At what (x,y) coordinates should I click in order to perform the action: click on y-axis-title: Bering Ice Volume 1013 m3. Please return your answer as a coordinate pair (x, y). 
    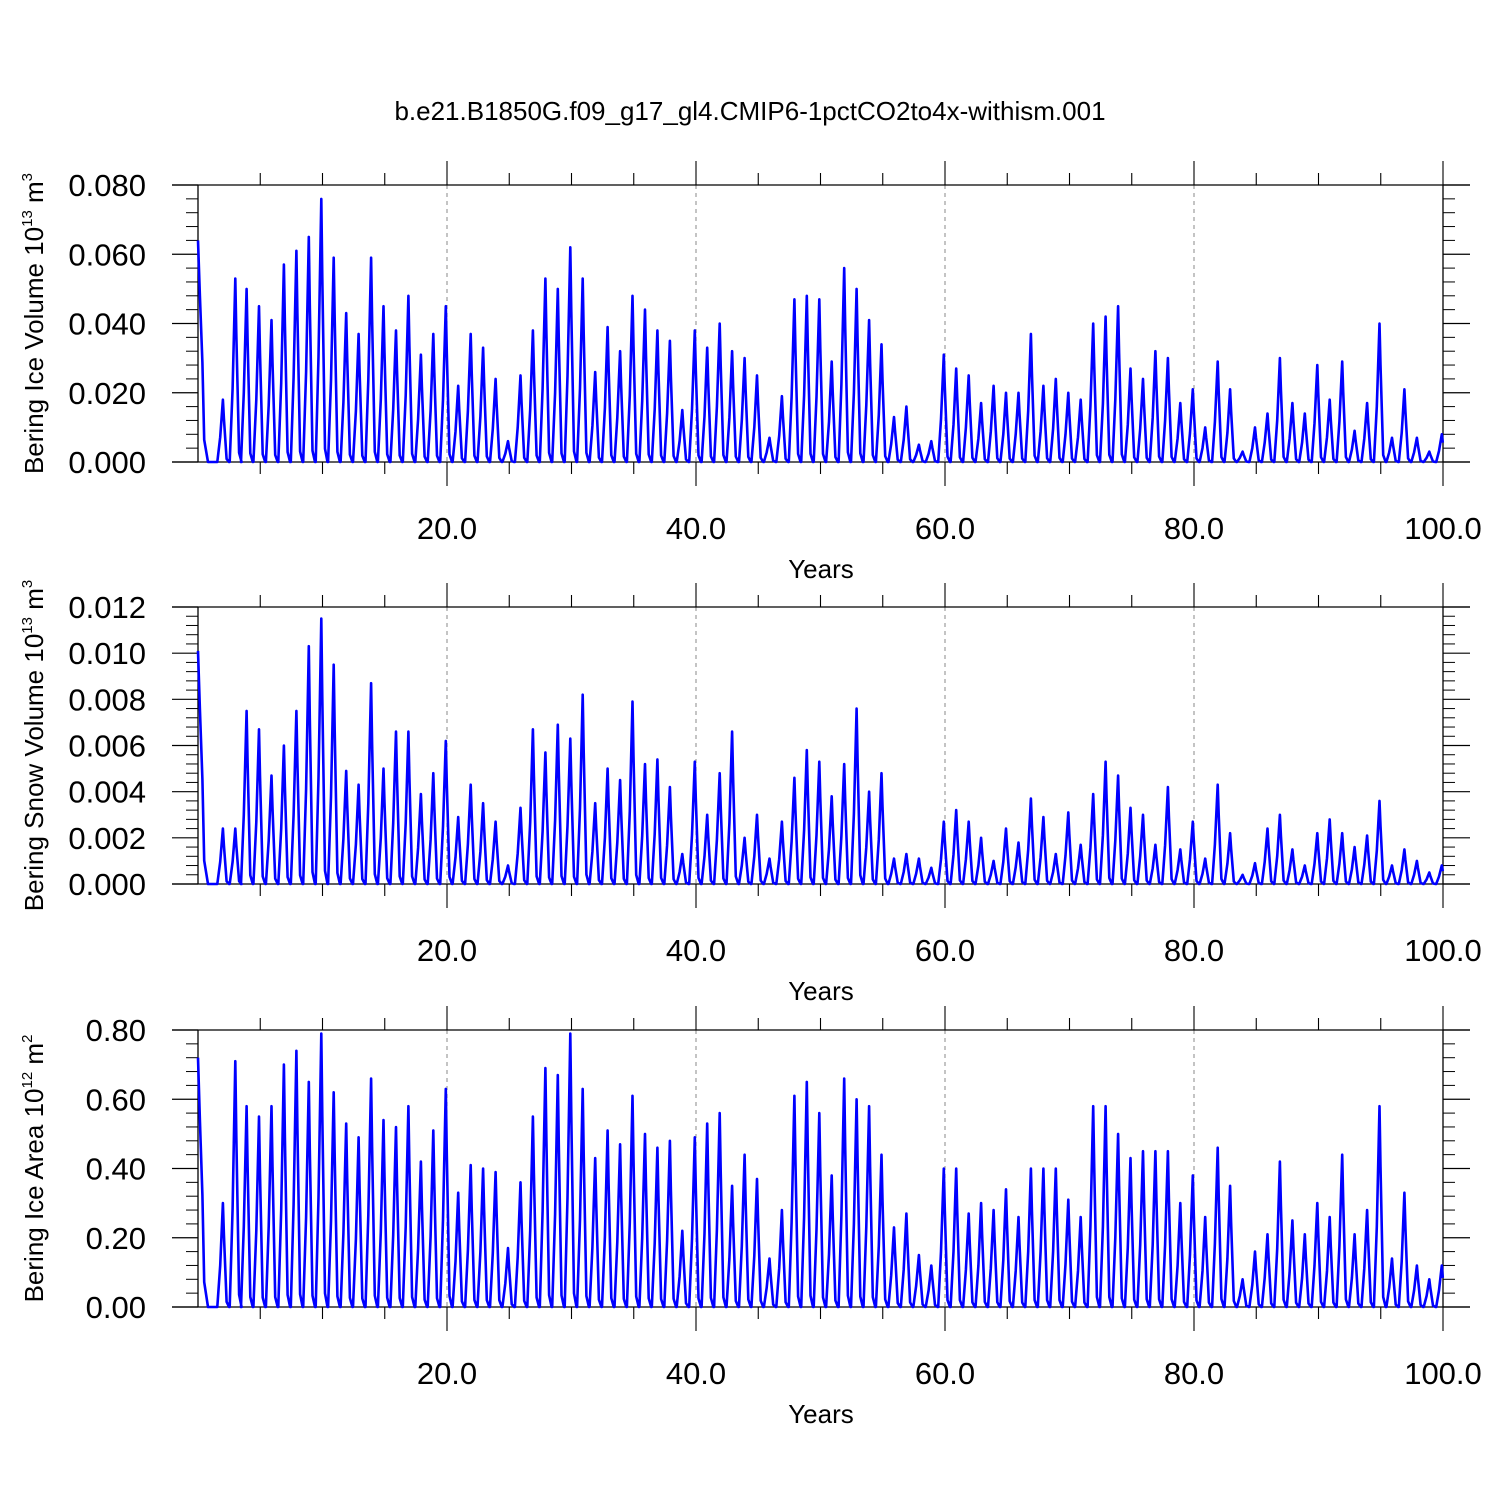
    Looking at the image, I should click on (34, 323).